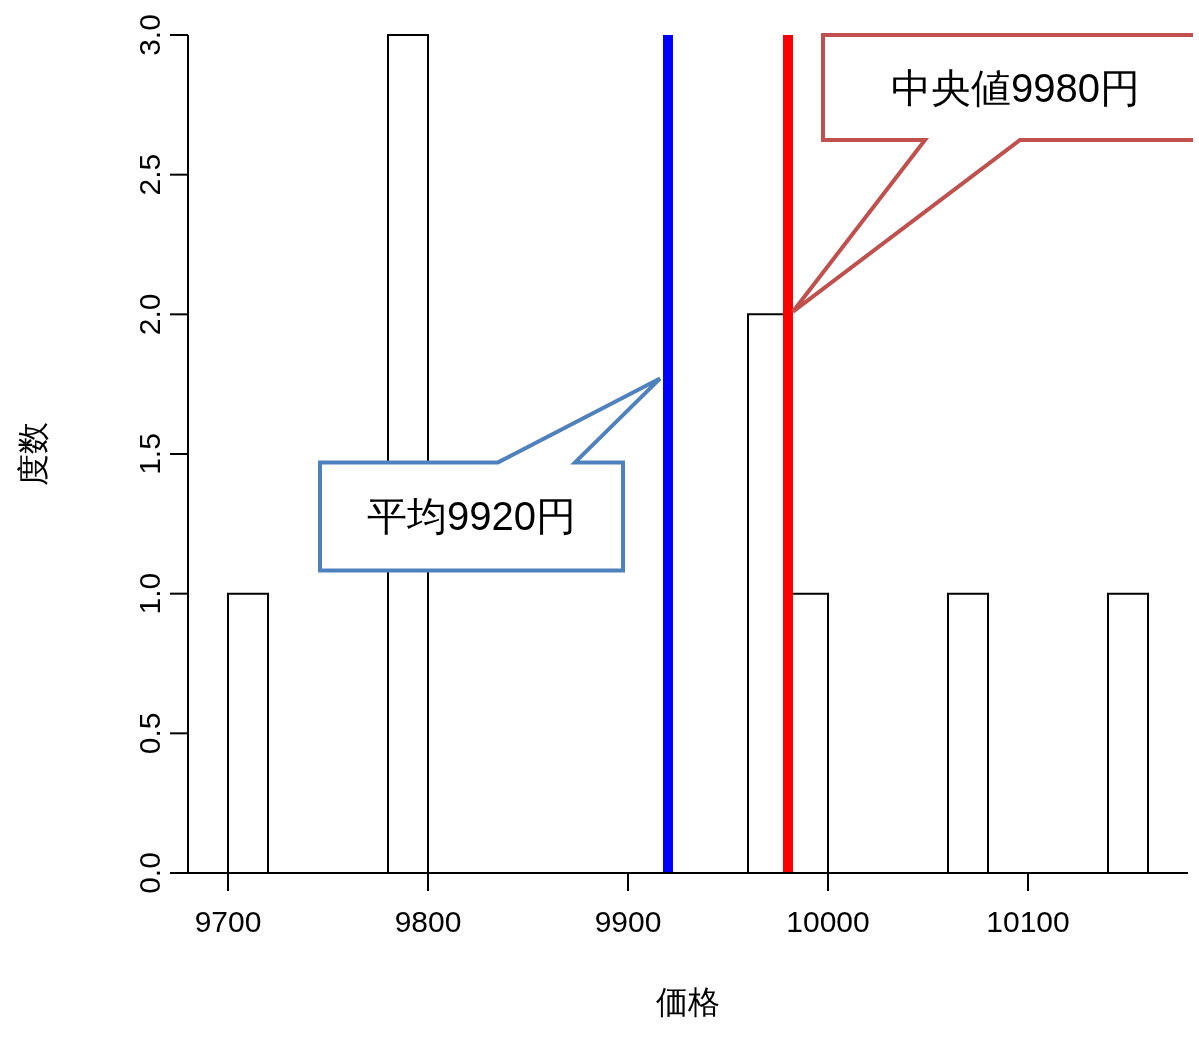 This screenshot has height=1053, width=1199. What do you see at coordinates (471, 516) in the screenshot?
I see `ref-line-label: 平均9920円` at bounding box center [471, 516].